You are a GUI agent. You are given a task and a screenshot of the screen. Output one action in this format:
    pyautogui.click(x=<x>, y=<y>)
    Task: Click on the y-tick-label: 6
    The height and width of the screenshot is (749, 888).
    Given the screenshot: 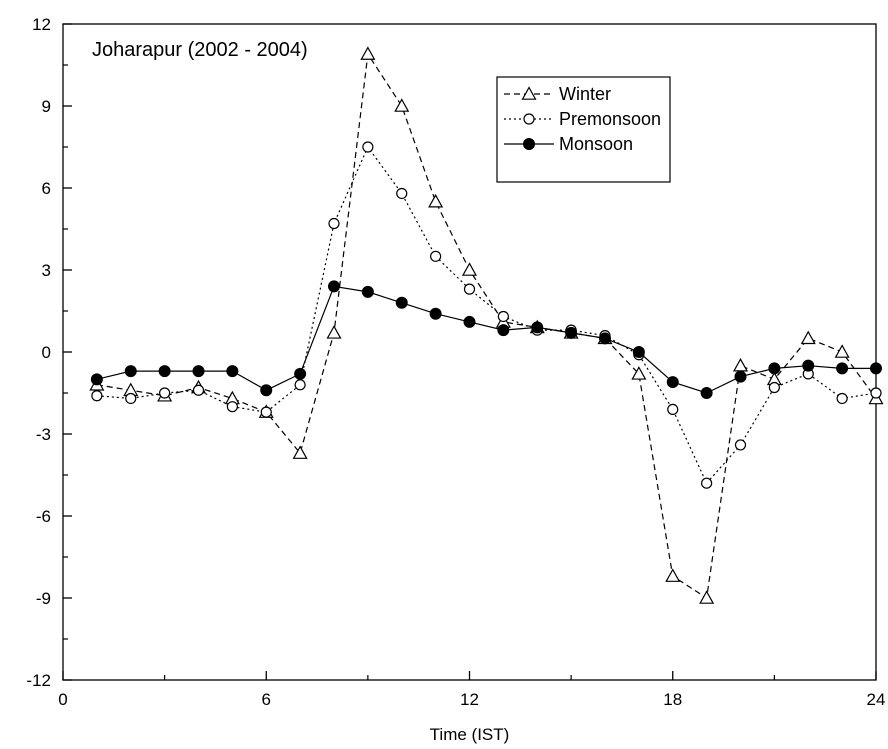 What is the action you would take?
    pyautogui.click(x=46, y=188)
    